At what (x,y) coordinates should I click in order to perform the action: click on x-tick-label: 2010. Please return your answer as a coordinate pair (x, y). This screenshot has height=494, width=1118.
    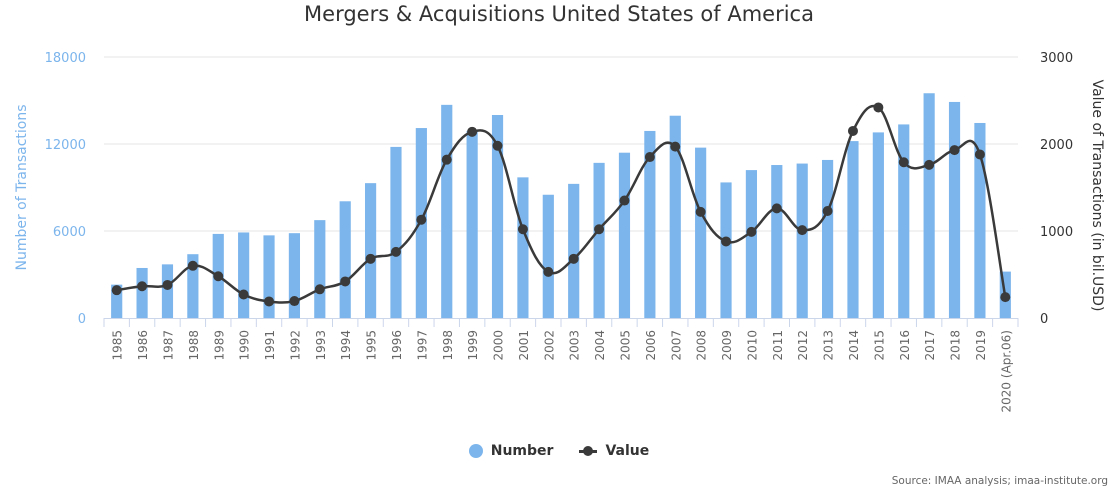
    Looking at the image, I should click on (752, 345).